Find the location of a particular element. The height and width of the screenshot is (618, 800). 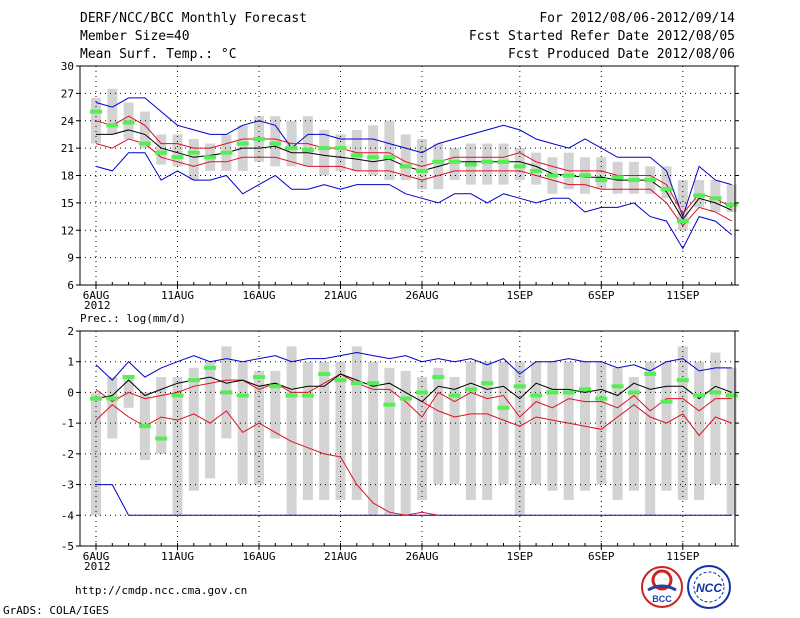

x-tick-label: 6SEP is located at coordinates (601, 295).